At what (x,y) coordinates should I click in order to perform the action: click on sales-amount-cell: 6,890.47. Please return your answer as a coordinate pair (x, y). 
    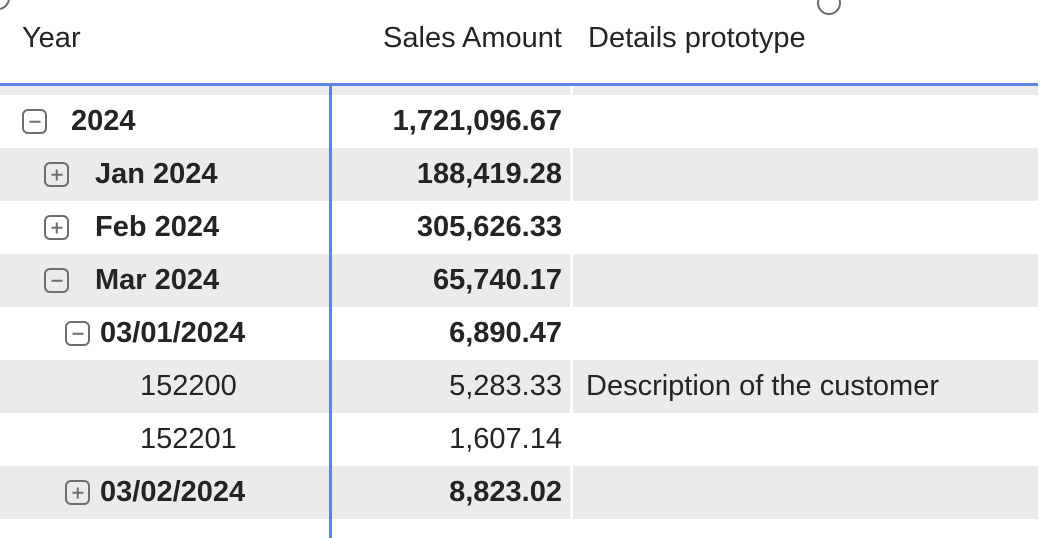
    Looking at the image, I should click on (449, 333).